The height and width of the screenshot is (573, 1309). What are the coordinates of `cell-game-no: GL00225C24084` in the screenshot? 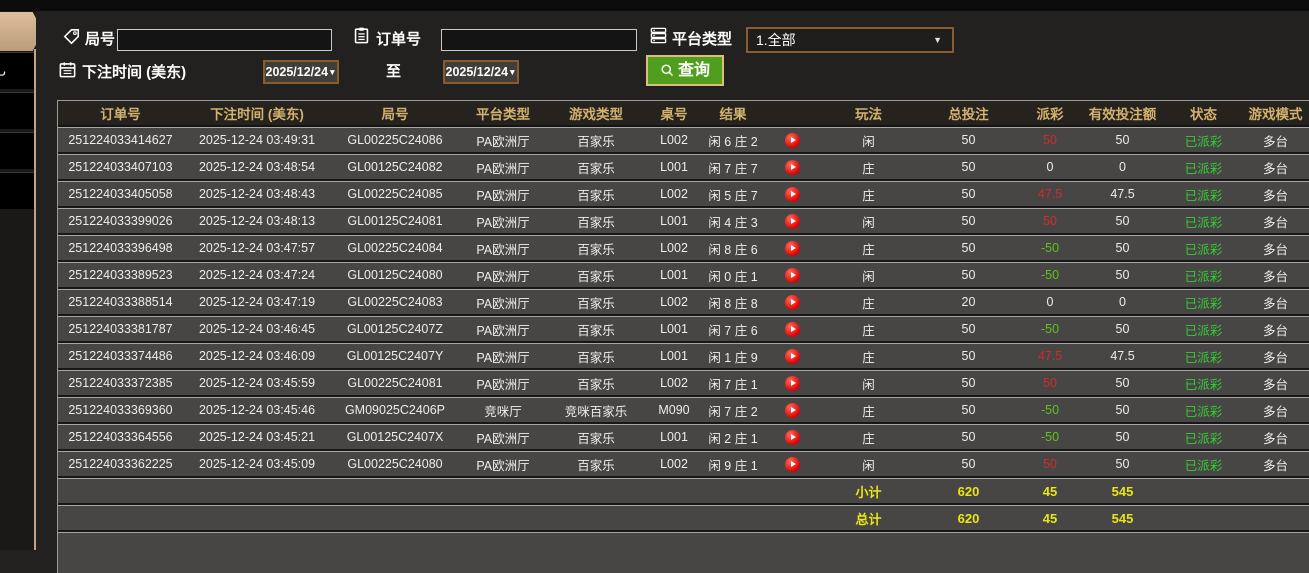 It's located at (395, 248).